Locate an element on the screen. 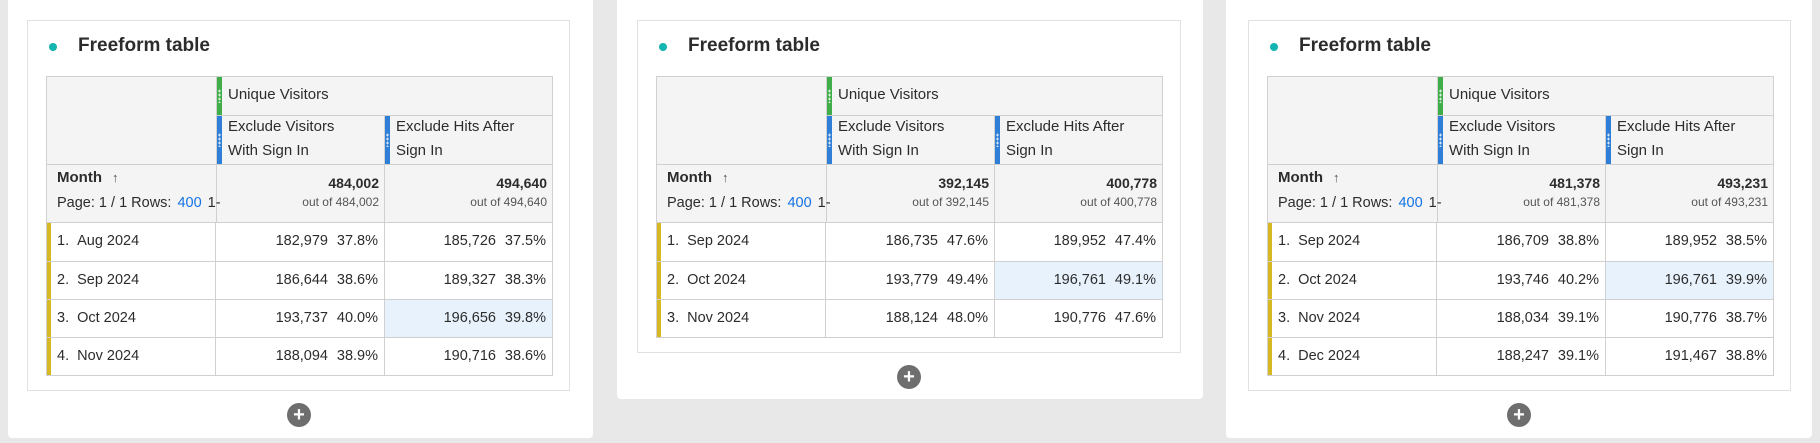  table-row: 2. Sep 2024 186,644 38.6% 189,327 38.3% is located at coordinates (299, 280).